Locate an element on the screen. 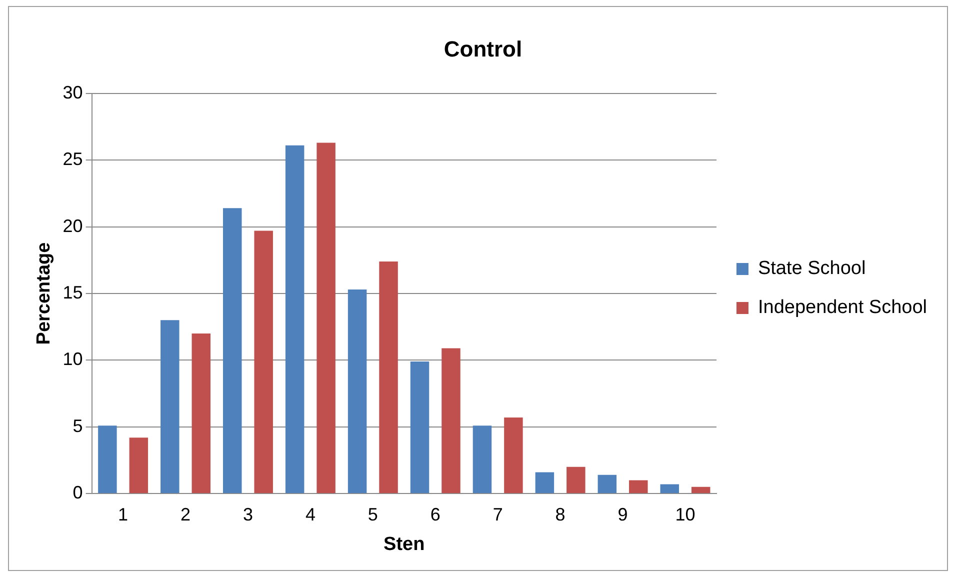 The width and height of the screenshot is (956, 579). x-tick-label: 7 is located at coordinates (497, 514).